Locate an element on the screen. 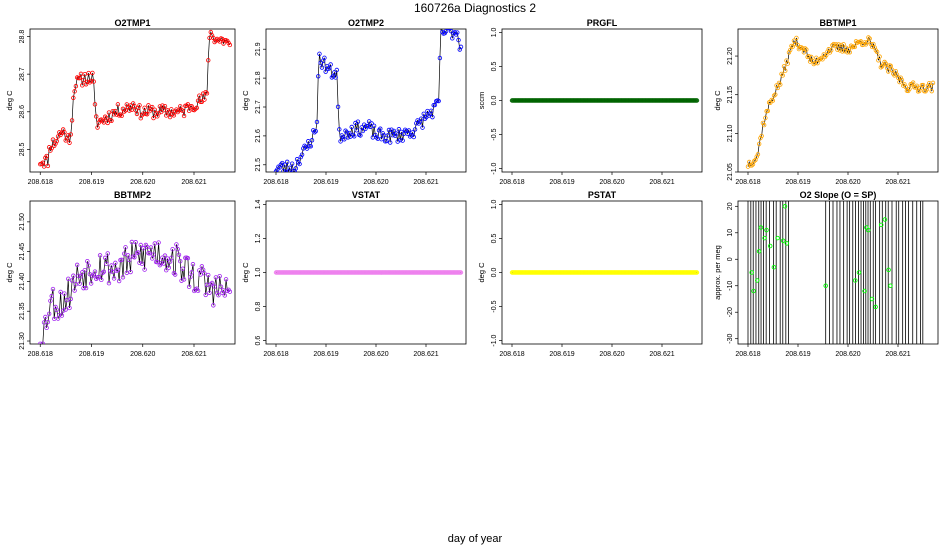  x-tick-label: 208.621 is located at coordinates (425, 354).